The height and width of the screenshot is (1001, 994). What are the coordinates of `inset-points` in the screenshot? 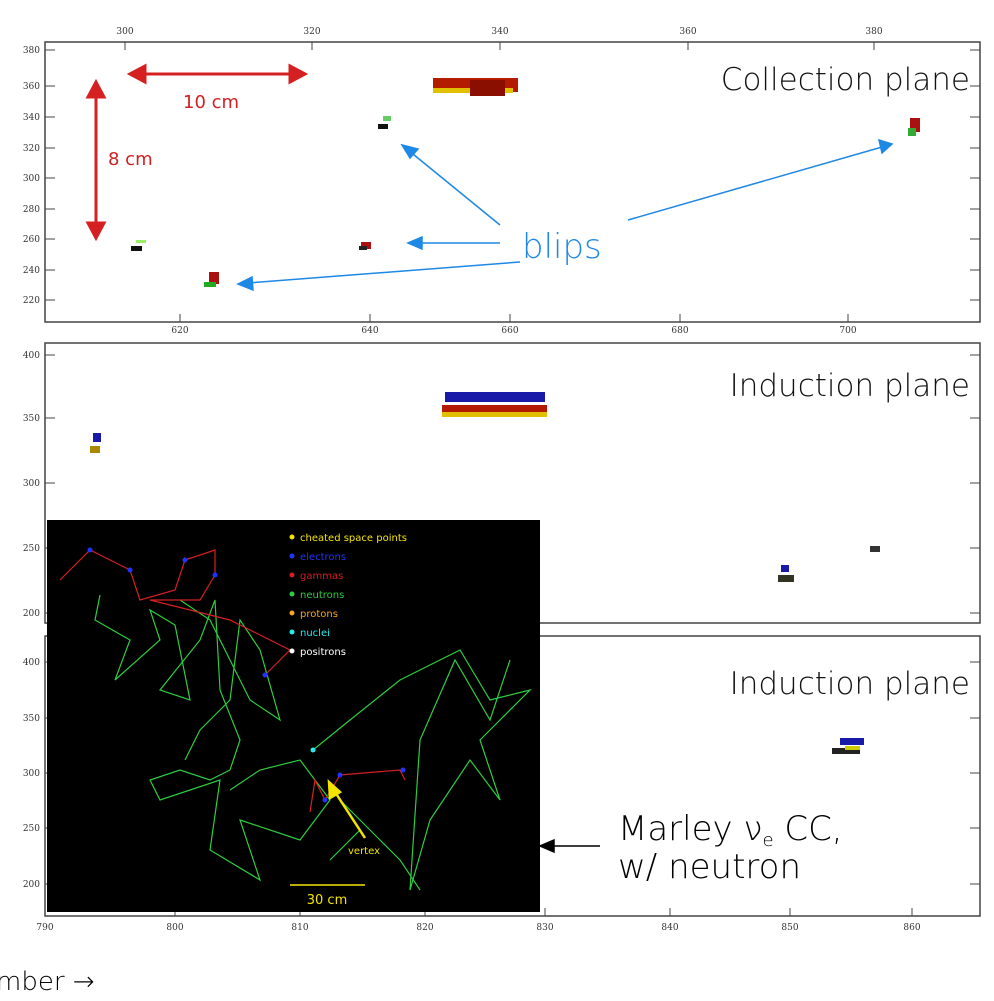 It's located at (246, 675).